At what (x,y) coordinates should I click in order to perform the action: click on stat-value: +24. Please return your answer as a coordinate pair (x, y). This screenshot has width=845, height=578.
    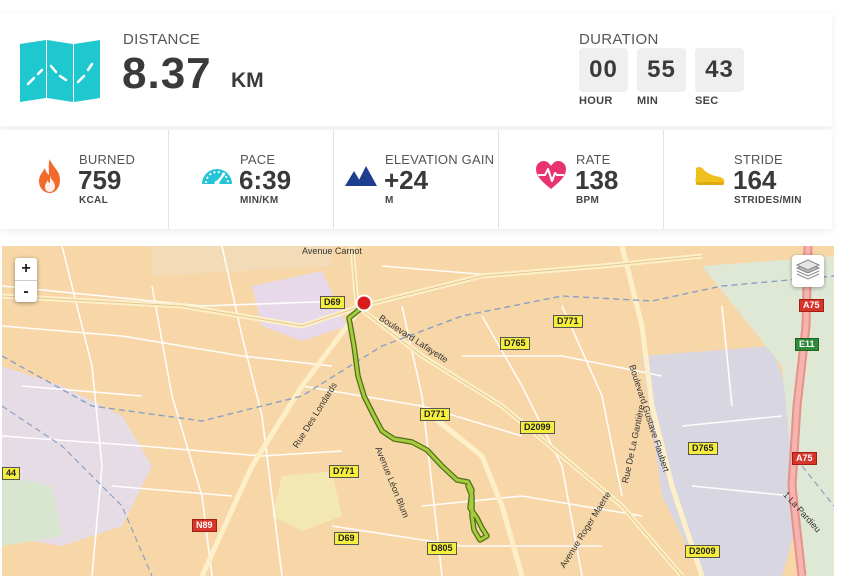
    Looking at the image, I should click on (406, 180).